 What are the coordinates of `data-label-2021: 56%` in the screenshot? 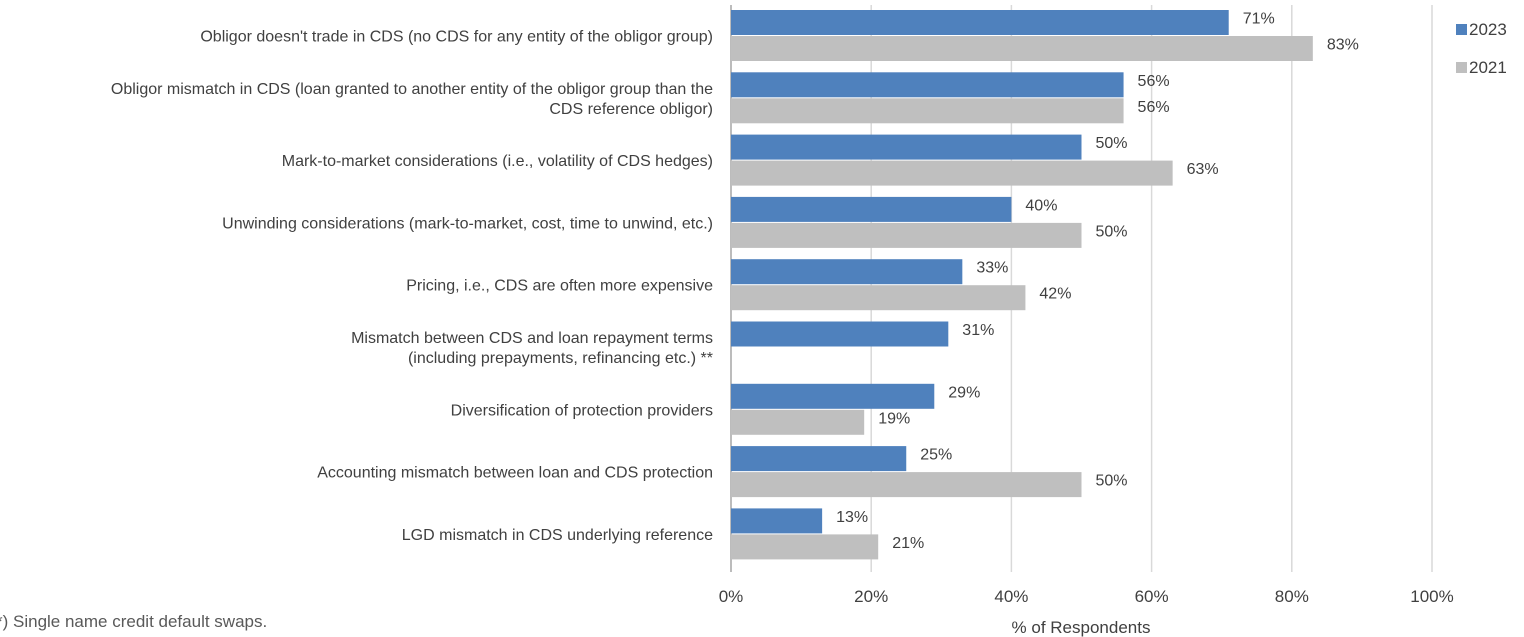 It's located at (1154, 107).